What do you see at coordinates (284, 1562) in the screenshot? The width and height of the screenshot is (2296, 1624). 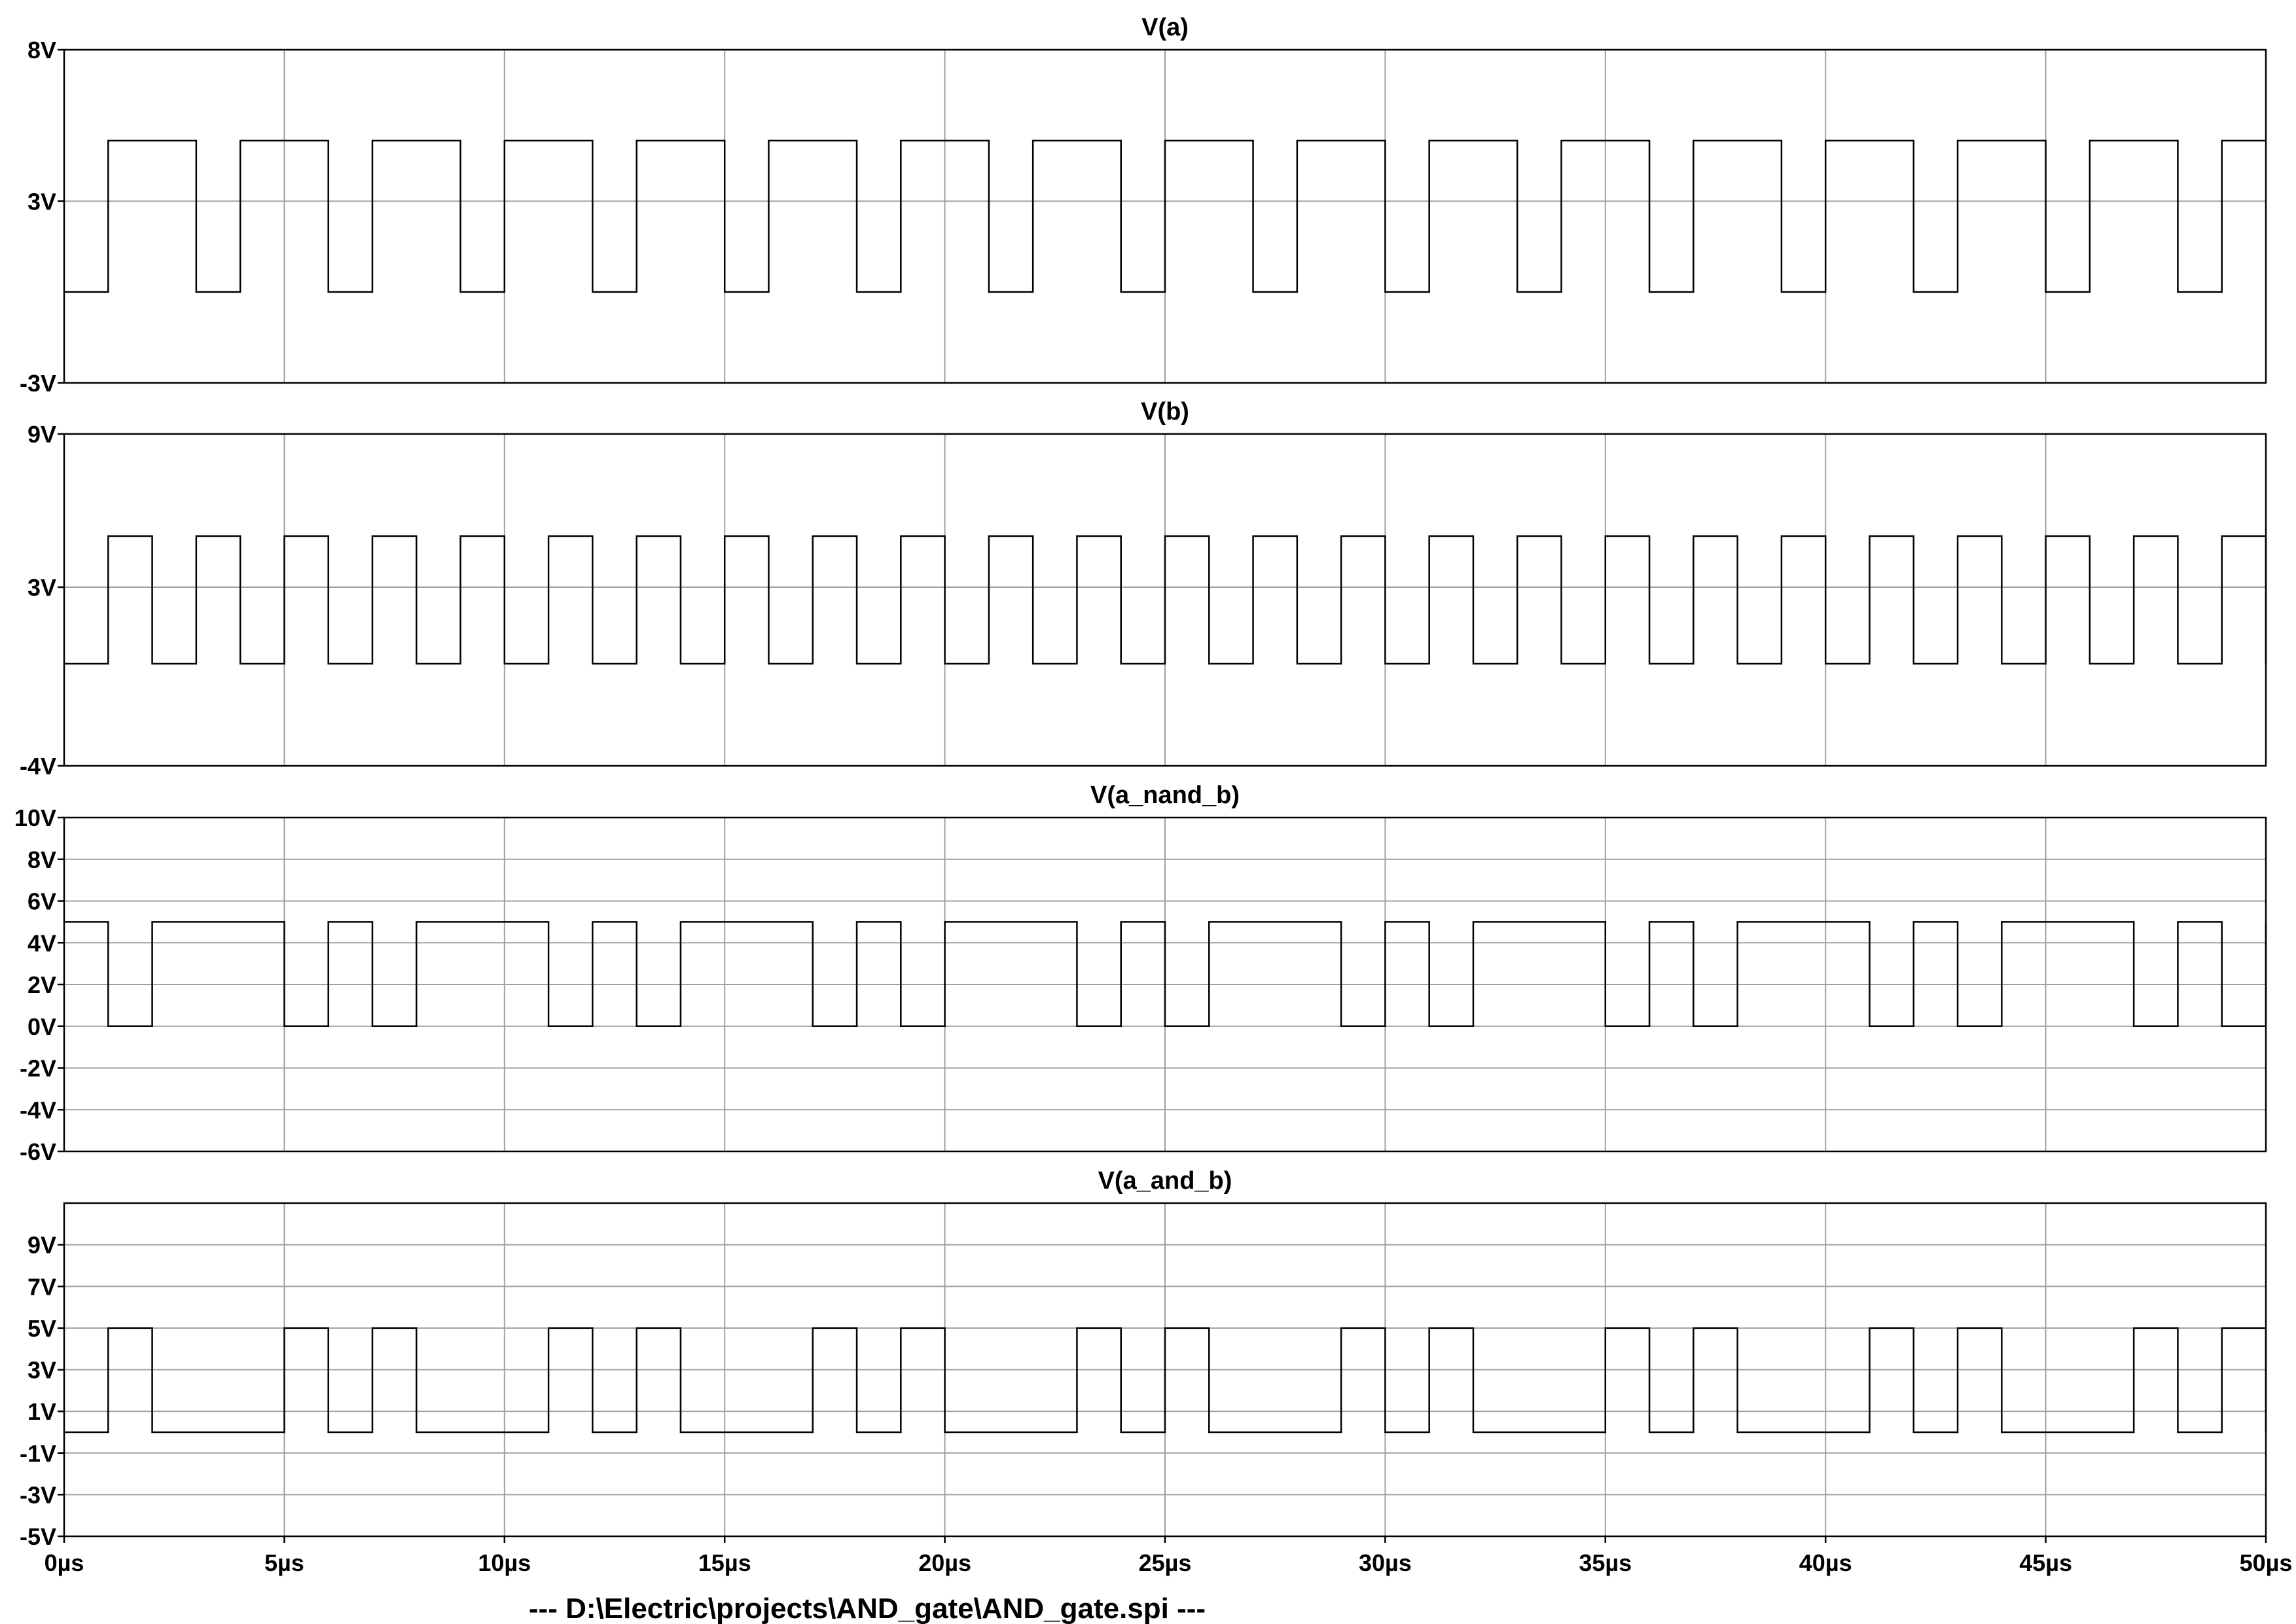 I see `x-tick-label: 5µs` at bounding box center [284, 1562].